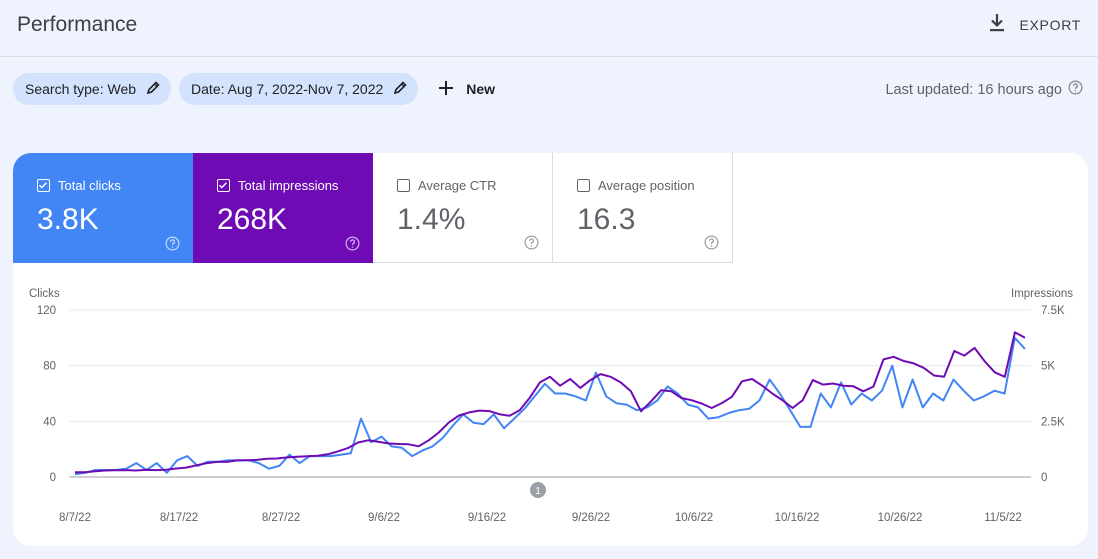  Describe the element at coordinates (49, 422) in the screenshot. I see `left-tick-label: 40` at that location.